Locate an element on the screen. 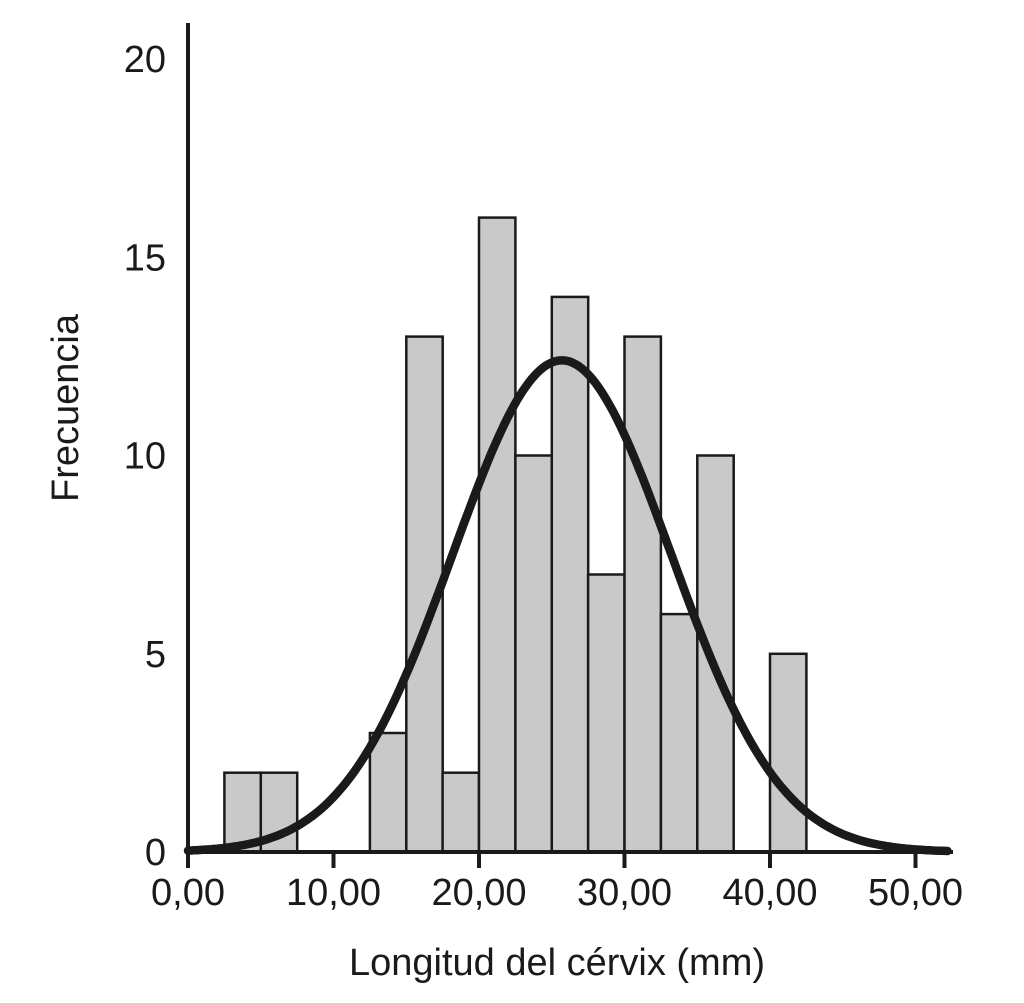 This screenshot has width=1024, height=1003. y-tick-label: 10 is located at coordinates (145, 457).